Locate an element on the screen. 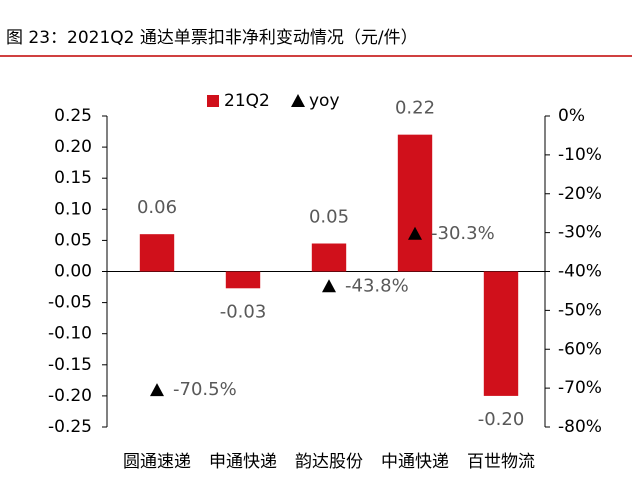 The height and width of the screenshot is (485, 632). x-tick-label: 圆通速递 is located at coordinates (157, 462).